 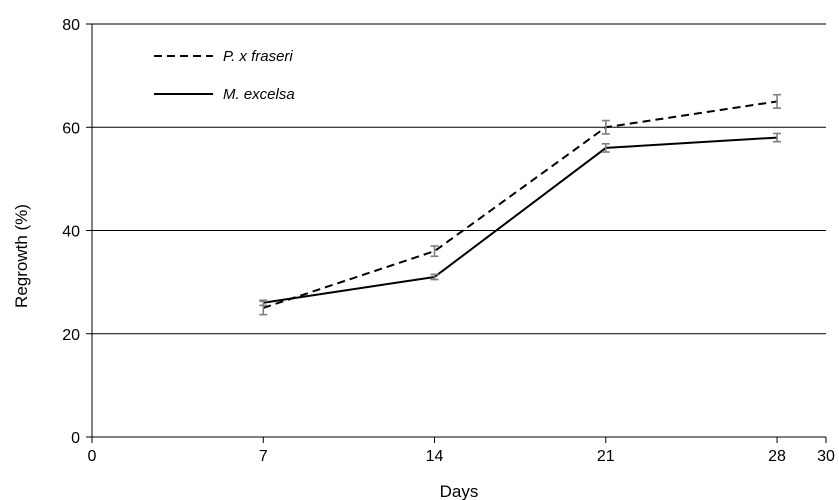 I want to click on x-axis-title: Days, so click(x=459, y=491).